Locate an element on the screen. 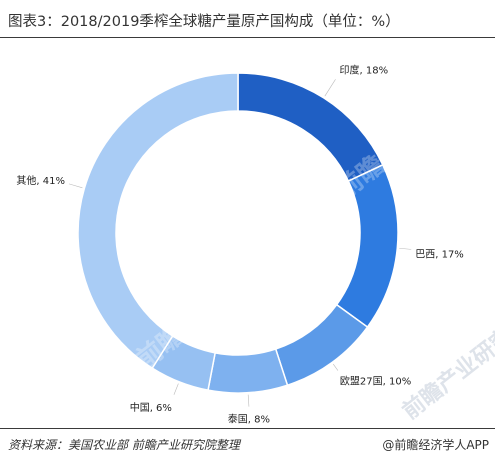  slice-label-0: 印度, 18% is located at coordinates (364, 69).